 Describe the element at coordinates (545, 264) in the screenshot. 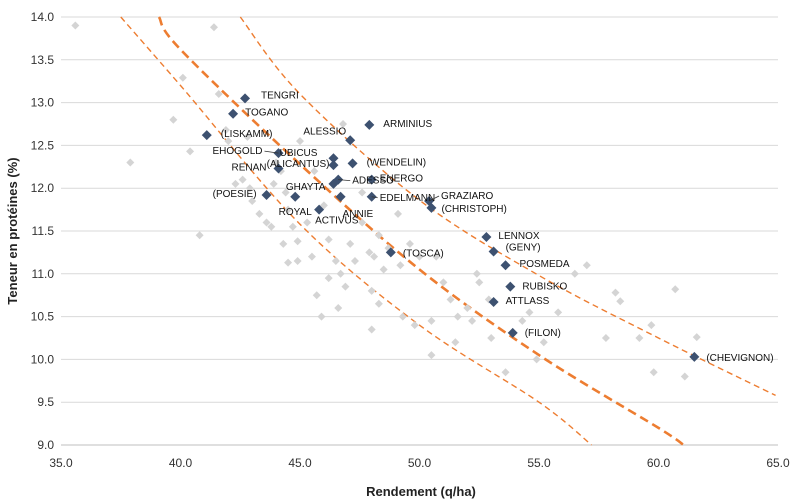

I see `point-label: POSMEDA` at that location.